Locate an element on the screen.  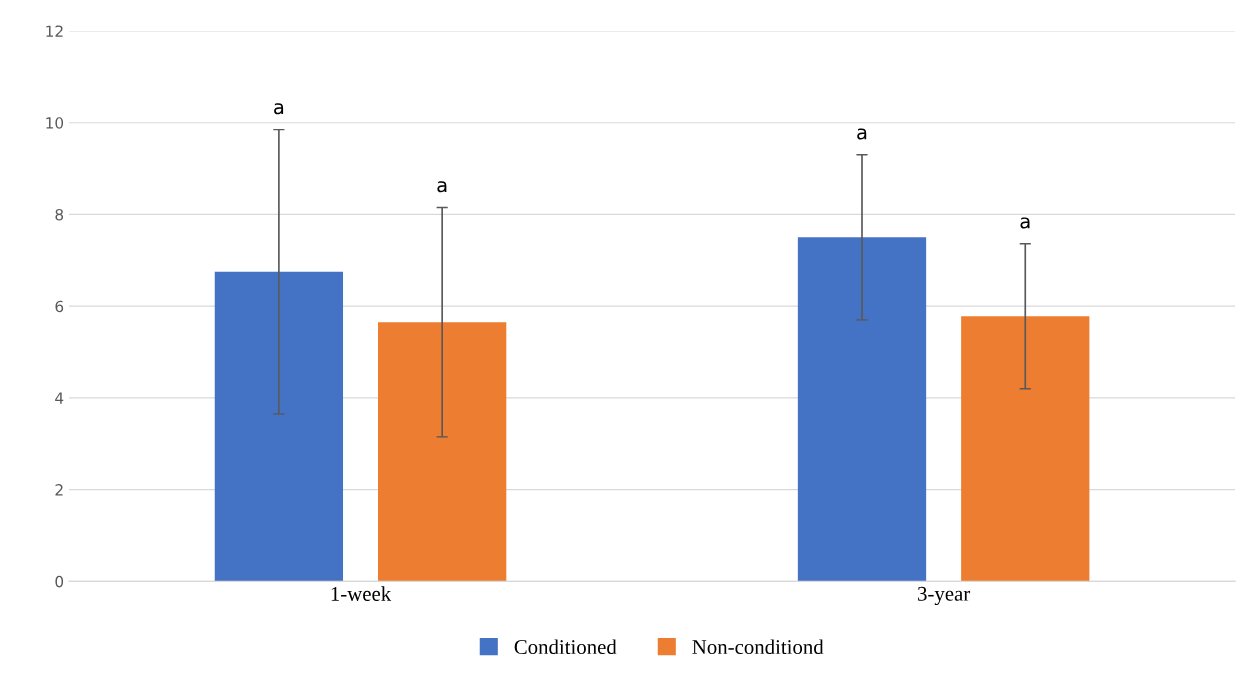
x-tick-label: 3-year is located at coordinates (944, 596).